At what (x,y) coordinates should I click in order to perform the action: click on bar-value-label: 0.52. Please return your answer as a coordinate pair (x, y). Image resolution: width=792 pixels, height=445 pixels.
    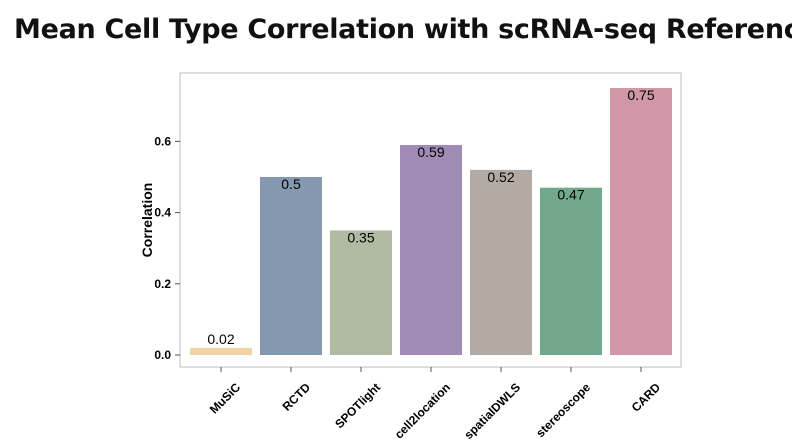
    Looking at the image, I should click on (500, 177).